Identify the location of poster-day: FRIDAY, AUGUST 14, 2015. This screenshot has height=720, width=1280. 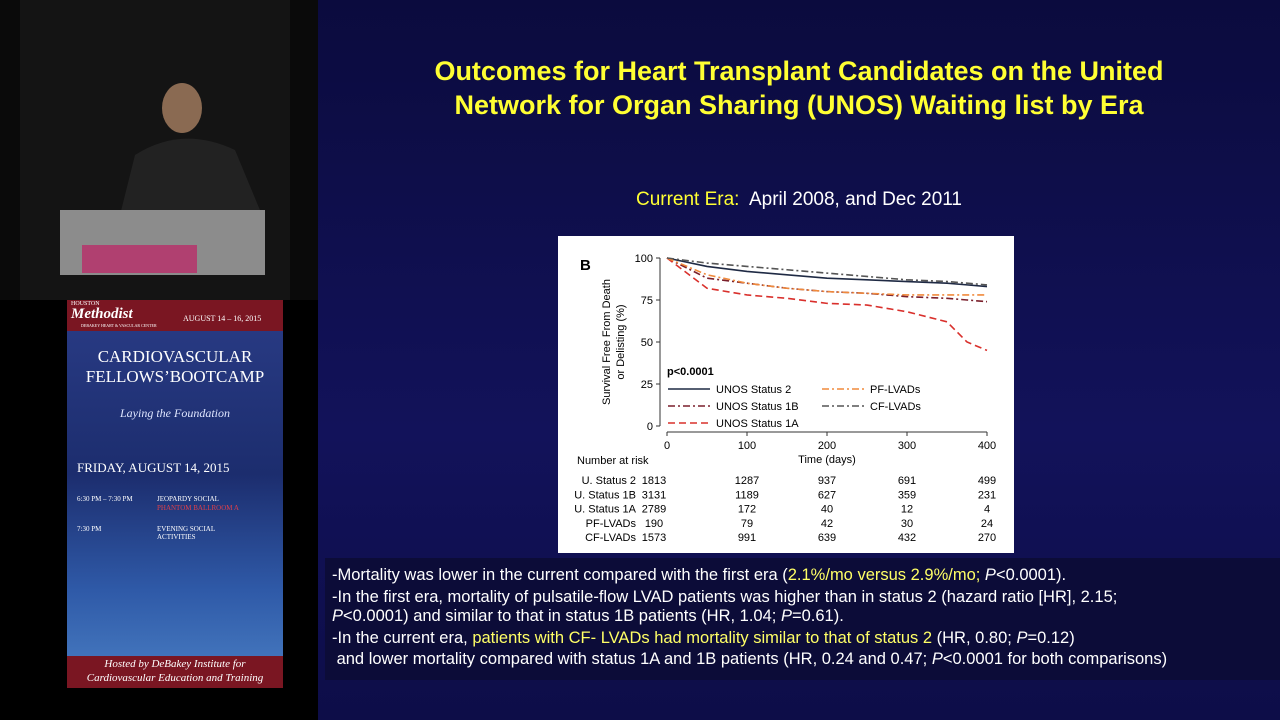
(153, 467).